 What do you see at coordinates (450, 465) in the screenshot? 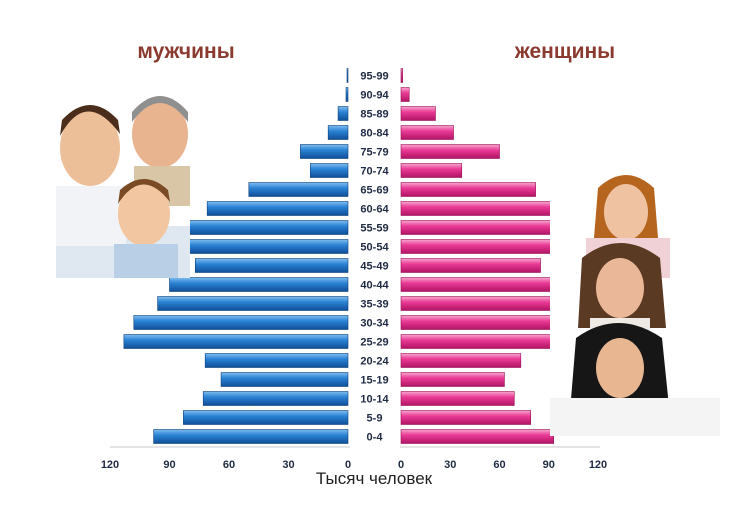
I see `women-tick-30: 30` at bounding box center [450, 465].